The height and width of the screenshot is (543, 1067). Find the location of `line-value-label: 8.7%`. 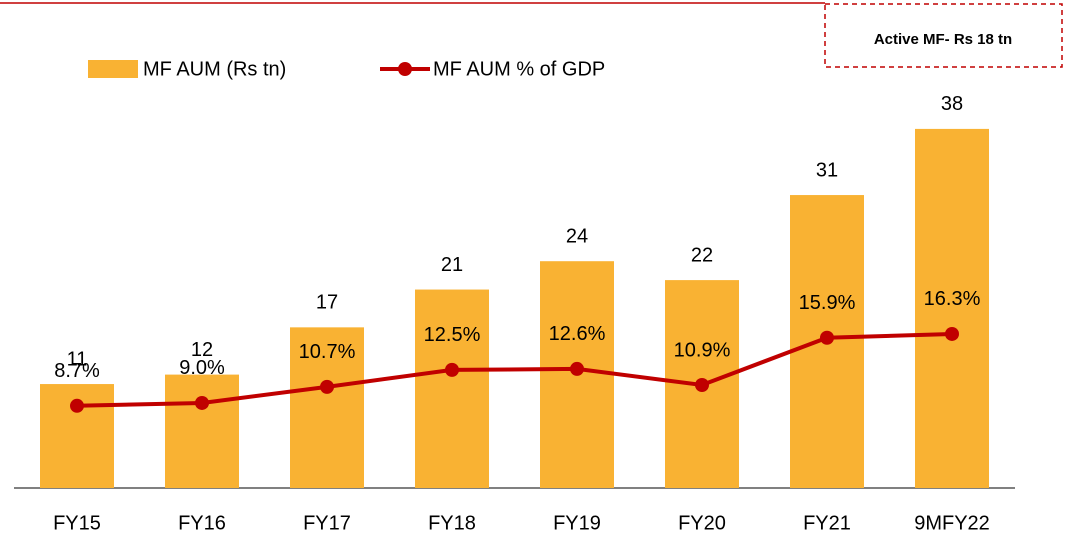

line-value-label: 8.7% is located at coordinates (77, 371).